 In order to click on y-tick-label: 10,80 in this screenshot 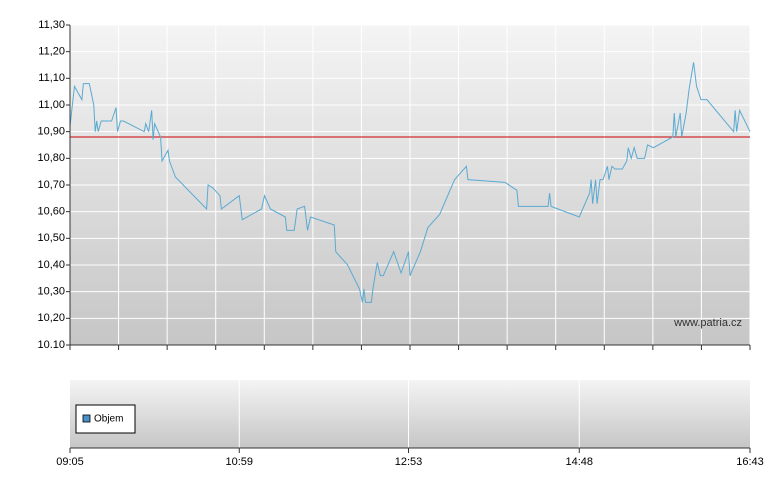, I will do `click(51, 158)`.